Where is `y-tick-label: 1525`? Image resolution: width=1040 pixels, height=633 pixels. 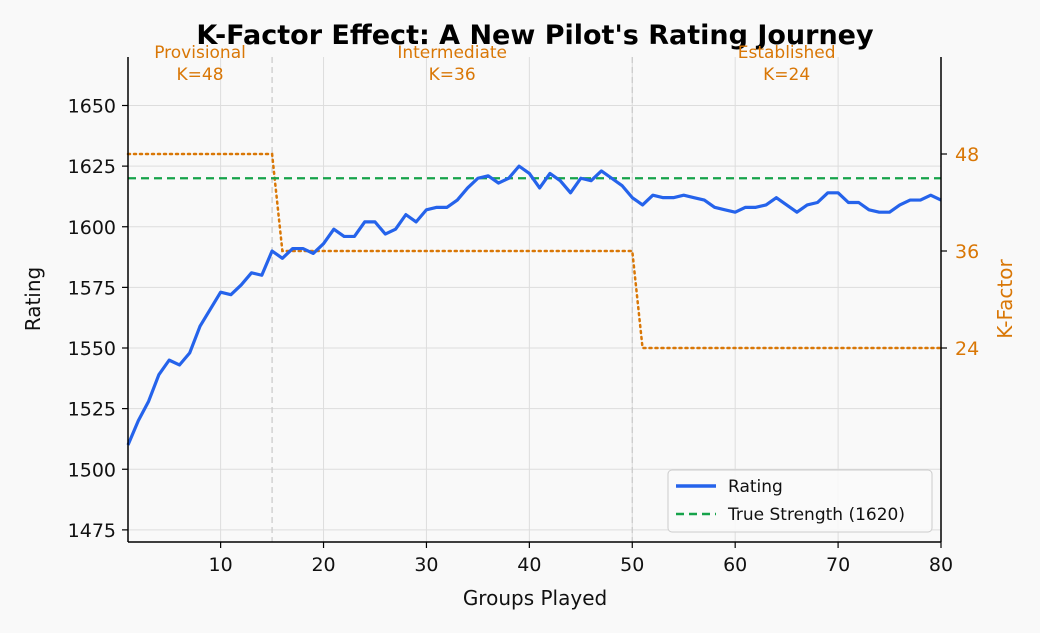
y-tick-label: 1525 is located at coordinates (92, 410).